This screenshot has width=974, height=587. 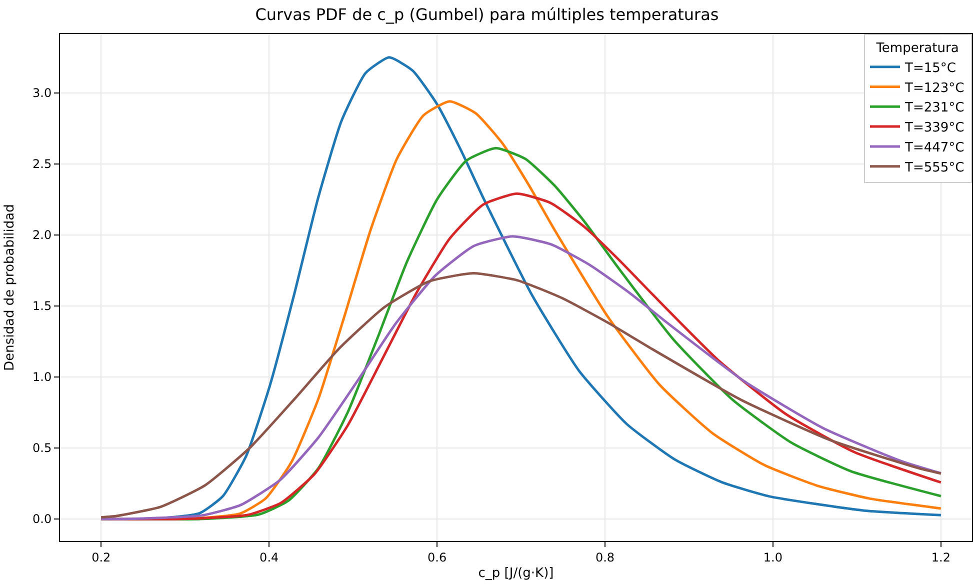 What do you see at coordinates (930, 68) in the screenshot?
I see `legend-label: T=15°C` at bounding box center [930, 68].